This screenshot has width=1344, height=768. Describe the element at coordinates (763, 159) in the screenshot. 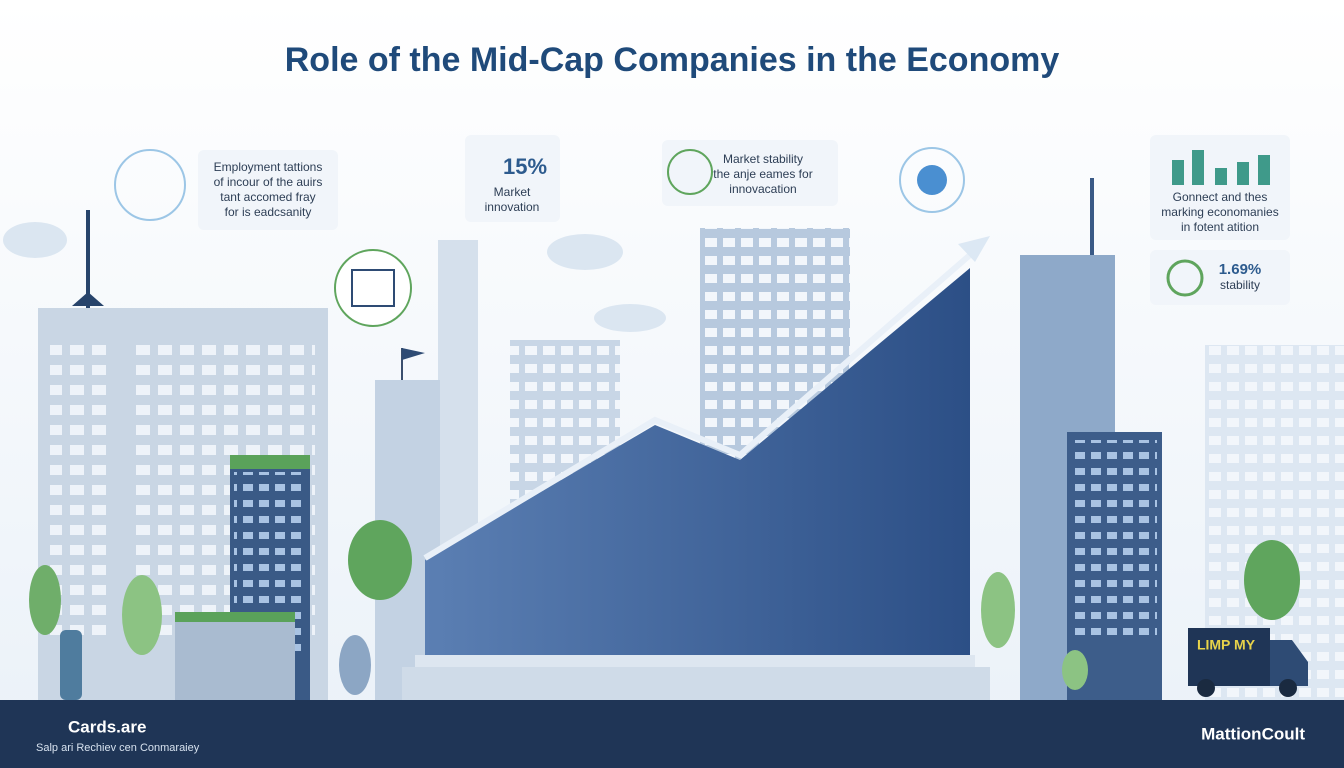

I see `callout-line: Market stability` at that location.